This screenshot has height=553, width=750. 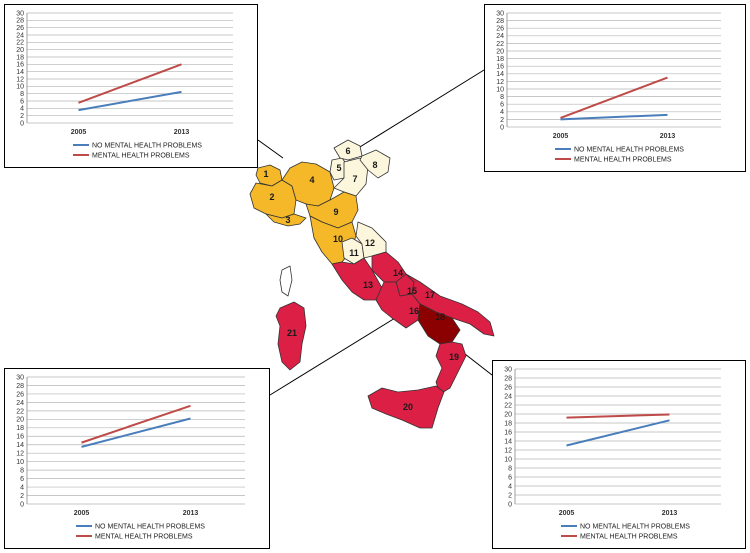 I want to click on corsica, so click(x=286, y=281).